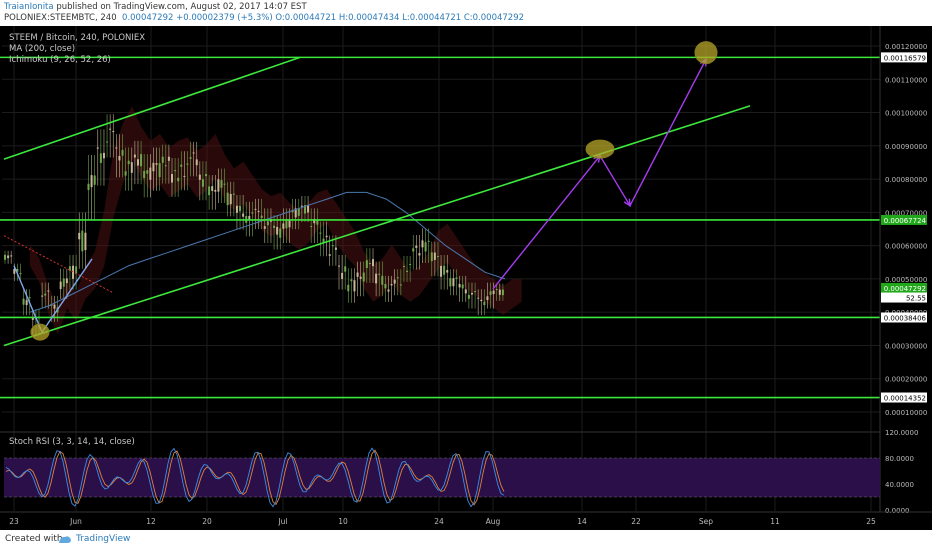 The width and height of the screenshot is (932, 550). Describe the element at coordinates (906, 413) in the screenshot. I see `price-tick-label: 0.00010000` at that location.